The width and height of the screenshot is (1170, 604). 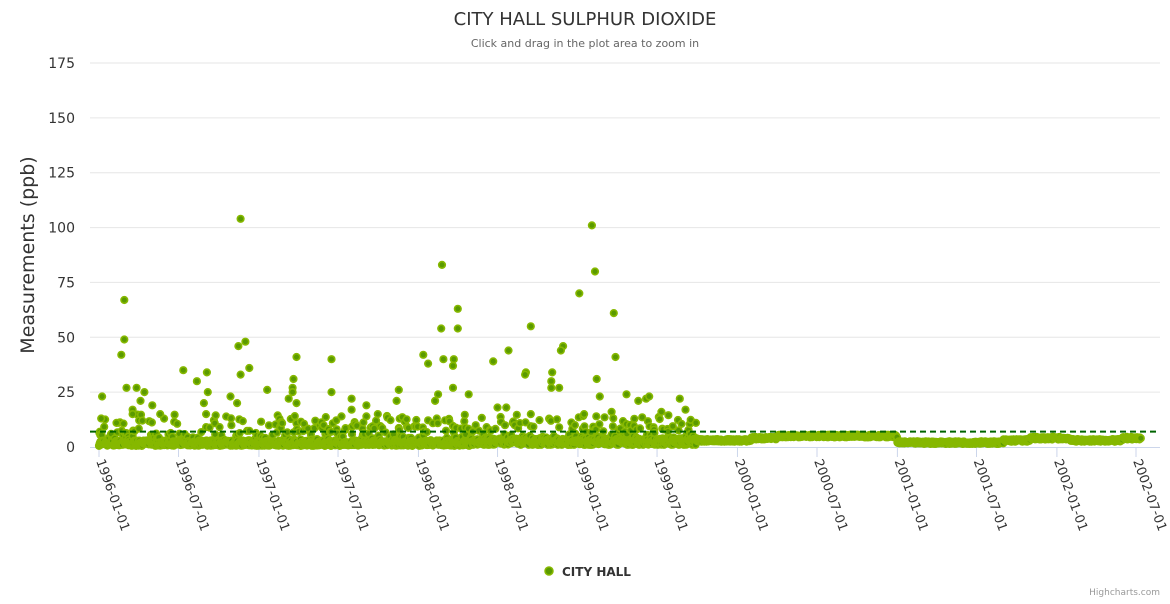 I want to click on legend-item-city-hall: CITY HALL, so click(x=587, y=572).